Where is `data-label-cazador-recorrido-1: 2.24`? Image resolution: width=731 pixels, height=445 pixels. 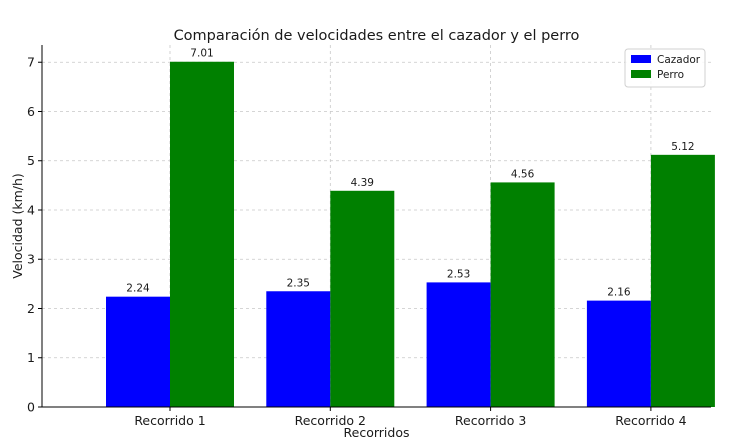 data-label-cazador-recorrido-1: 2.24 is located at coordinates (138, 289).